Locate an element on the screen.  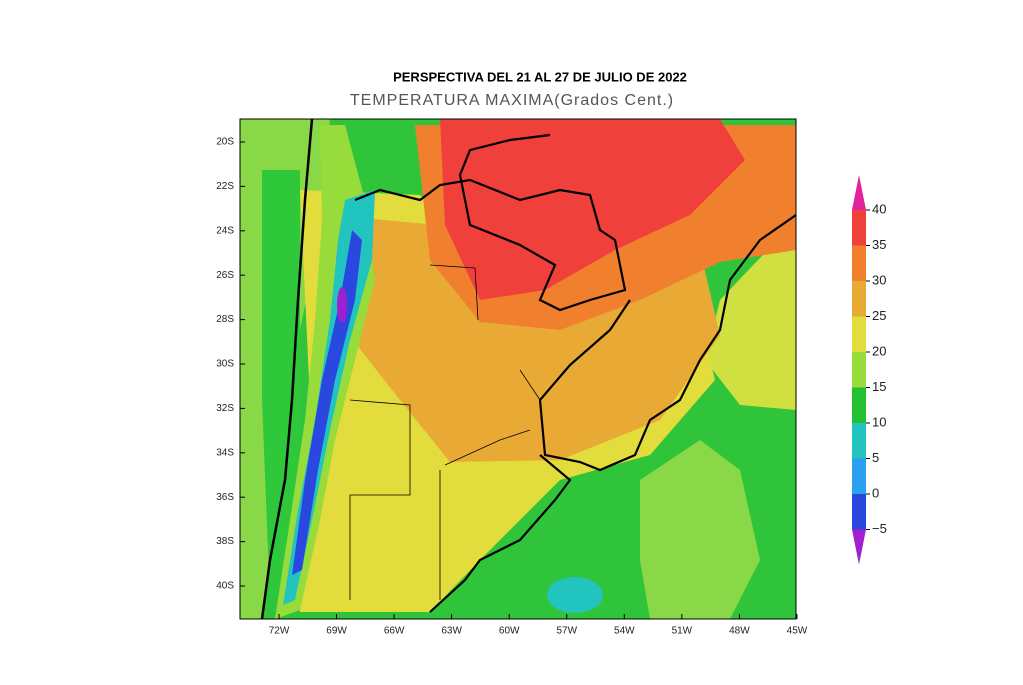
pacific-coast-field is located at coordinates (281, 385).